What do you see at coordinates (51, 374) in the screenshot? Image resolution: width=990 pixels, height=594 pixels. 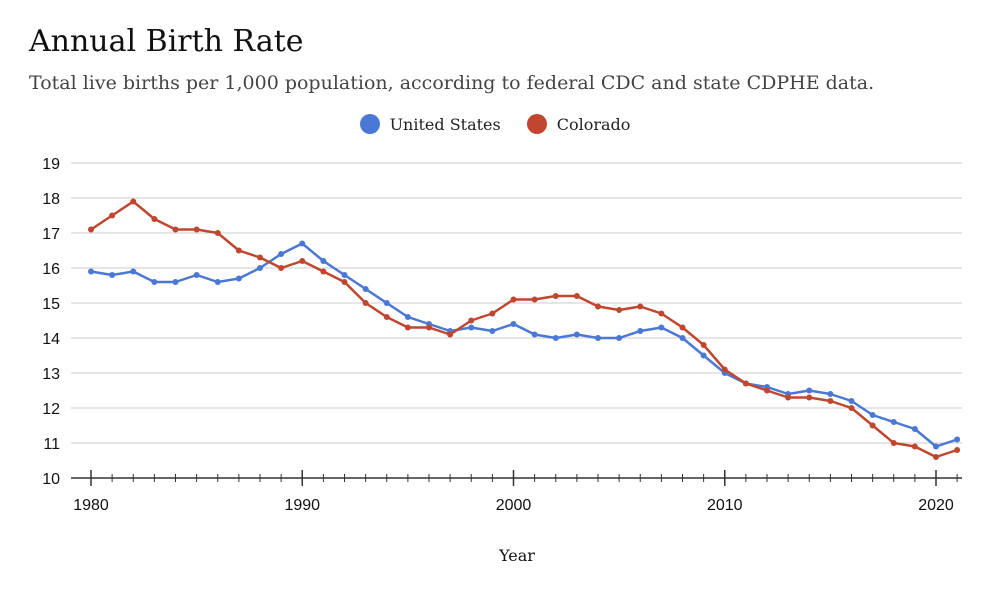 I see `y-tick-label: 13` at bounding box center [51, 374].